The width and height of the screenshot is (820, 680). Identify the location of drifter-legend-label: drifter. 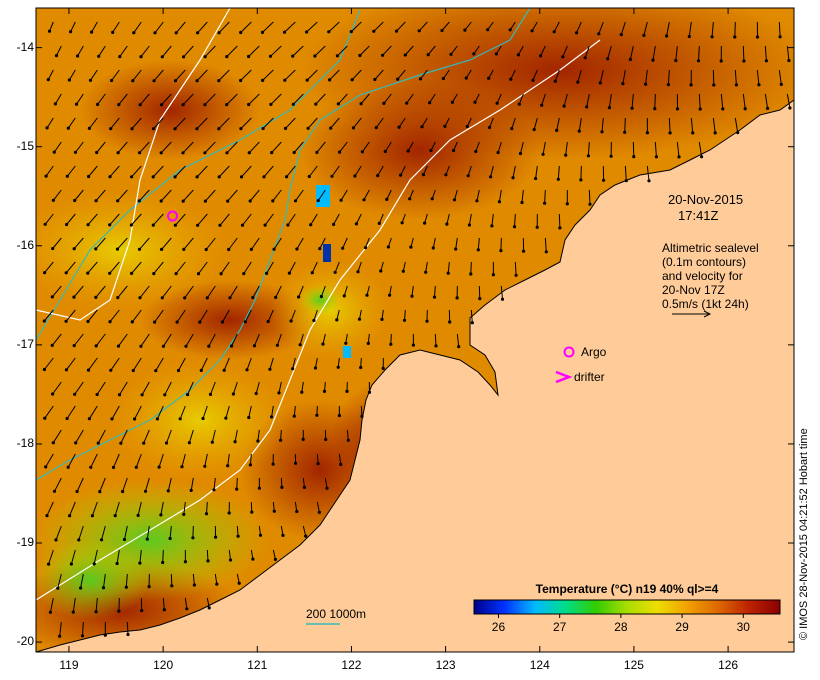
(589, 377).